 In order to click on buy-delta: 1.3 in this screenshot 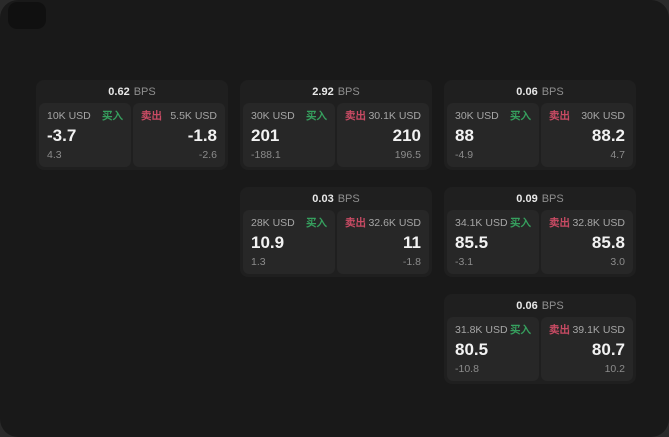, I will do `click(258, 262)`.